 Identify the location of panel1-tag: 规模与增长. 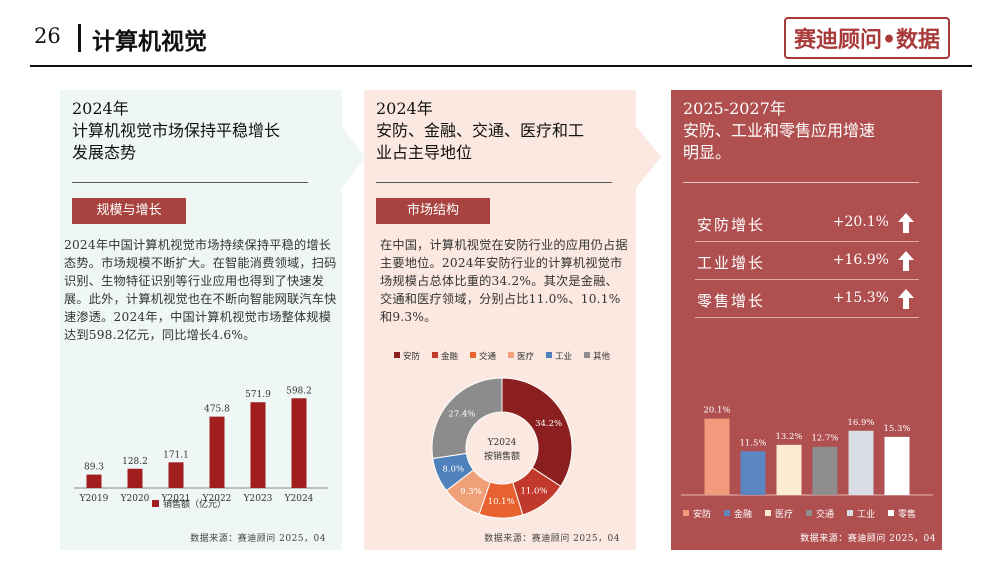
(129, 211).